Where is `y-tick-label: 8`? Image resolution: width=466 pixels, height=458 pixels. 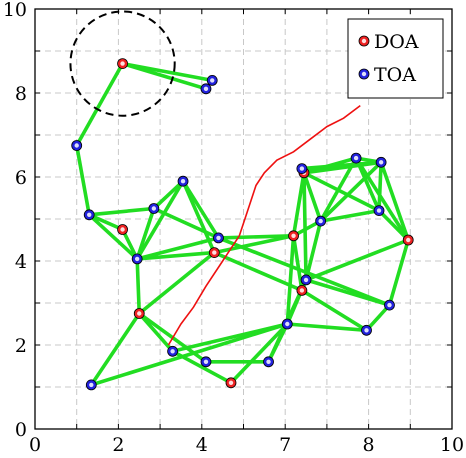 y-tick-label: 8 is located at coordinates (21, 94).